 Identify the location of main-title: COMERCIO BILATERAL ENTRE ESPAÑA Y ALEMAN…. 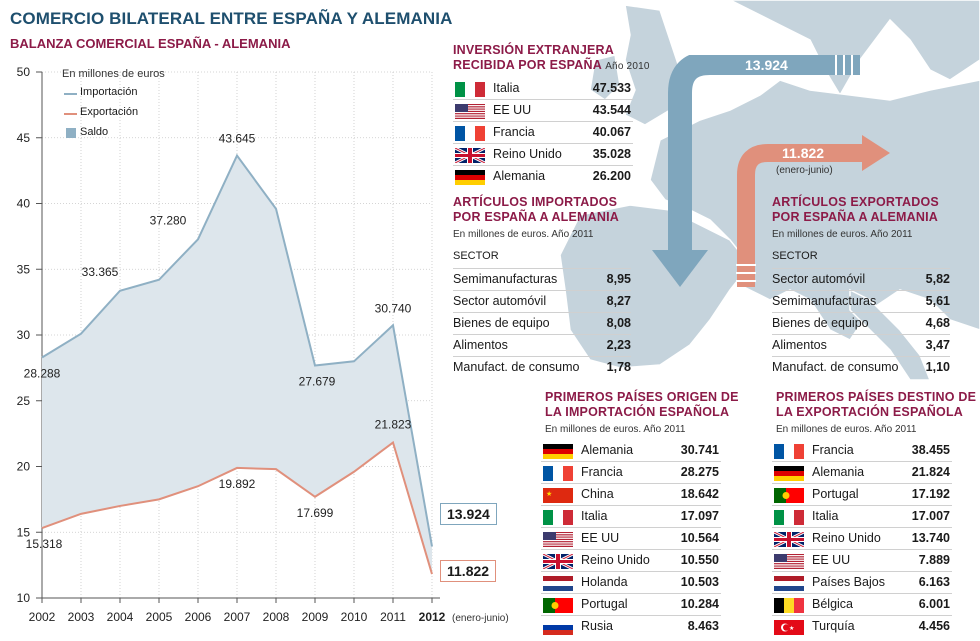
(231, 18).